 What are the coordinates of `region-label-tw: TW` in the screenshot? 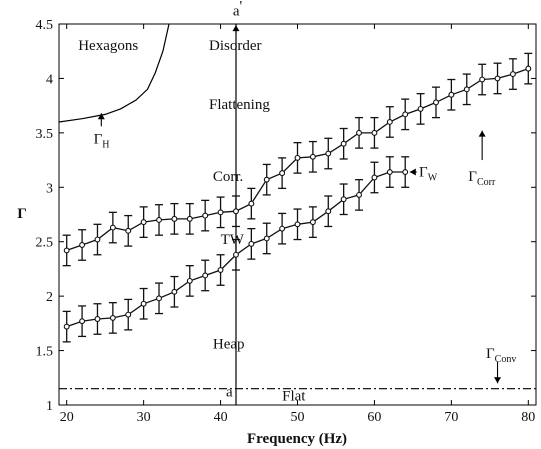 It's located at (233, 240).